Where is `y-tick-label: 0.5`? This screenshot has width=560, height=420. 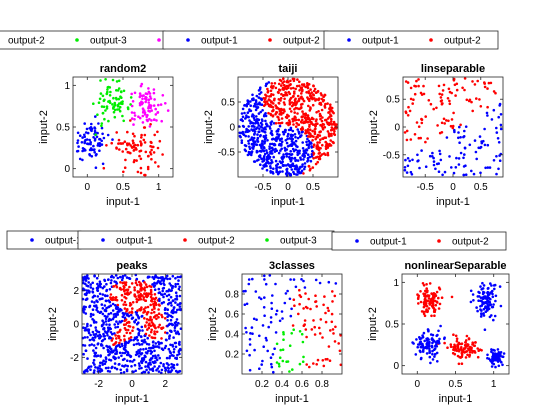 y-tick-label: 0.5 is located at coordinates (393, 100).